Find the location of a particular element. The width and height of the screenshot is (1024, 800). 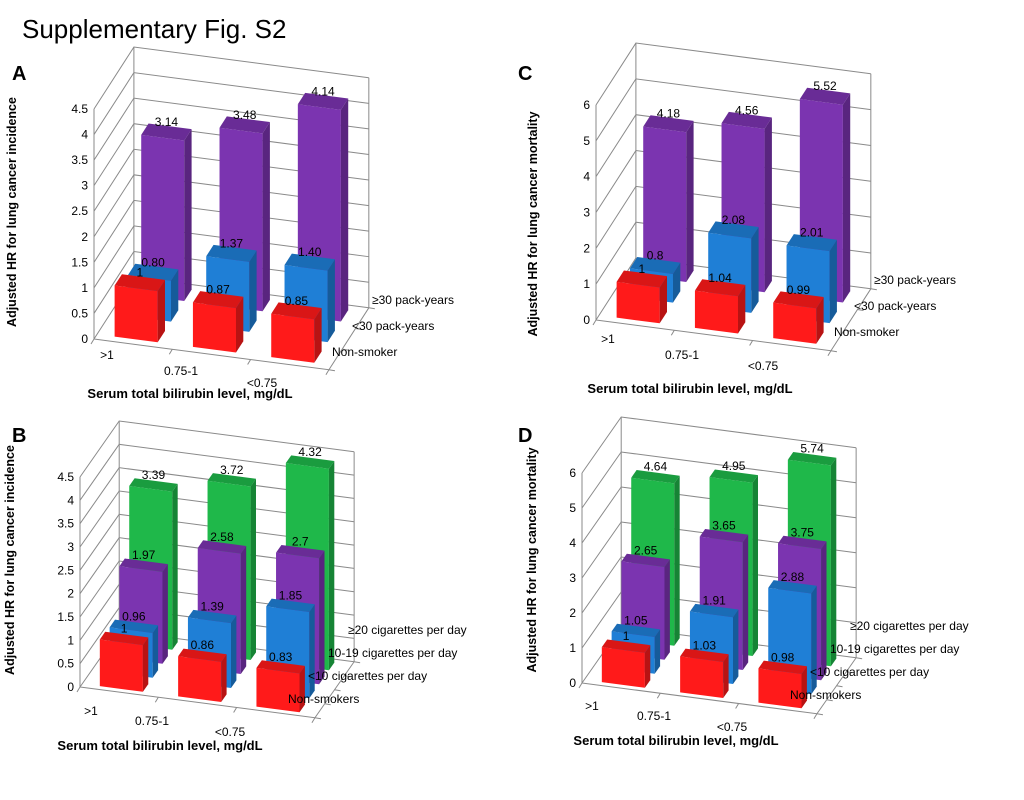

y-tick-label: 0.5 is located at coordinates (79, 313).